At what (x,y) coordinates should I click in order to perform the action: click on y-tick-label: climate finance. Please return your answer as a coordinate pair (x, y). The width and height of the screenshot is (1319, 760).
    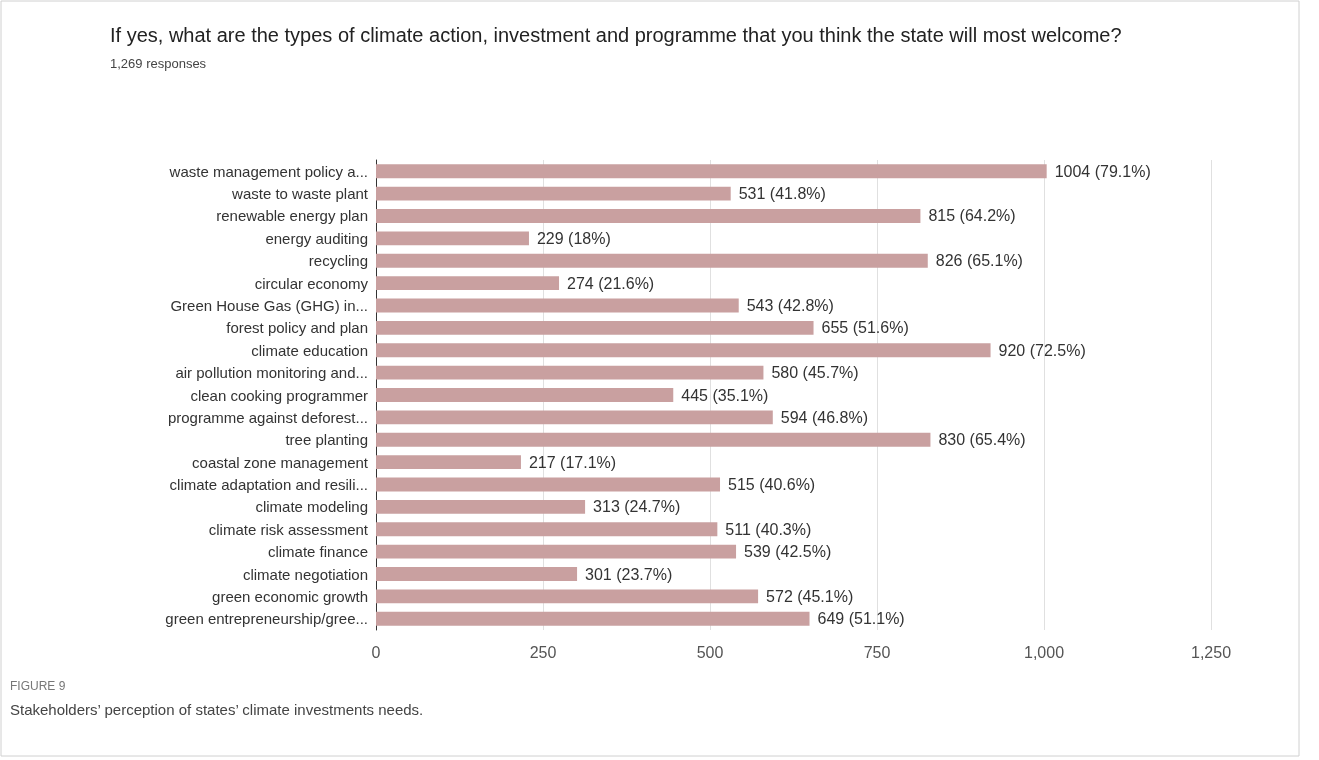
    Looking at the image, I should click on (317, 552).